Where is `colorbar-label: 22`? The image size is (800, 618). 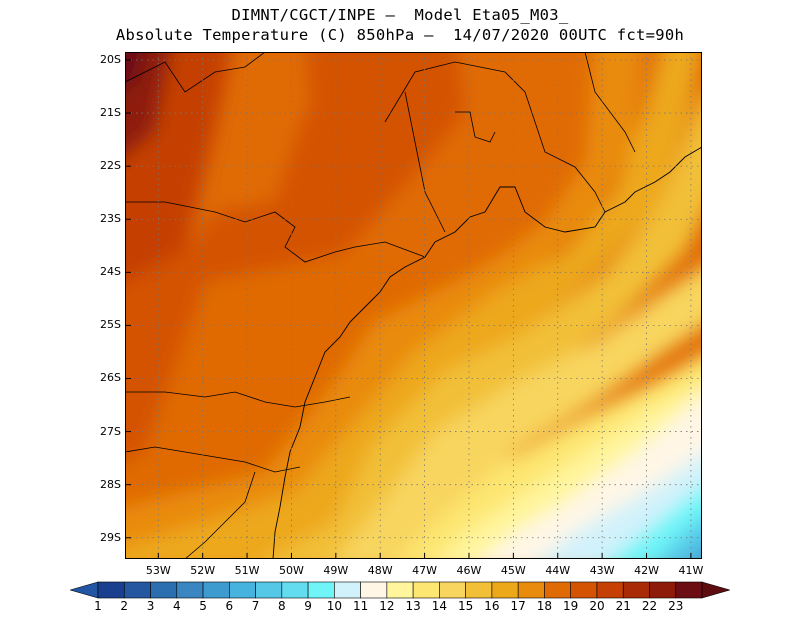 colorbar-label: 22 is located at coordinates (649, 606).